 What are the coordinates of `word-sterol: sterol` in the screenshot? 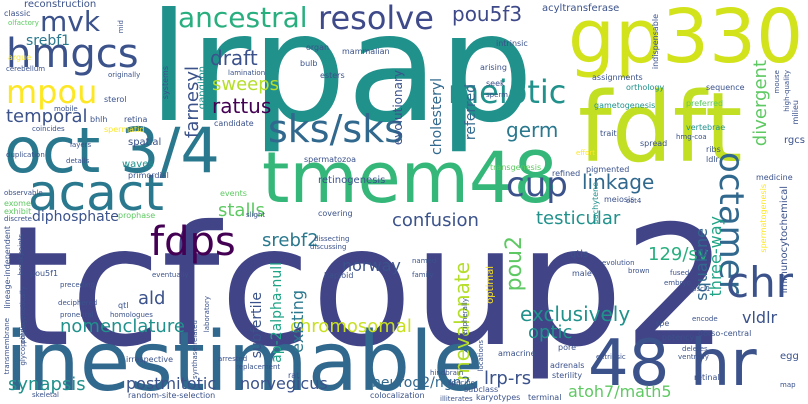 It's located at (115, 99).